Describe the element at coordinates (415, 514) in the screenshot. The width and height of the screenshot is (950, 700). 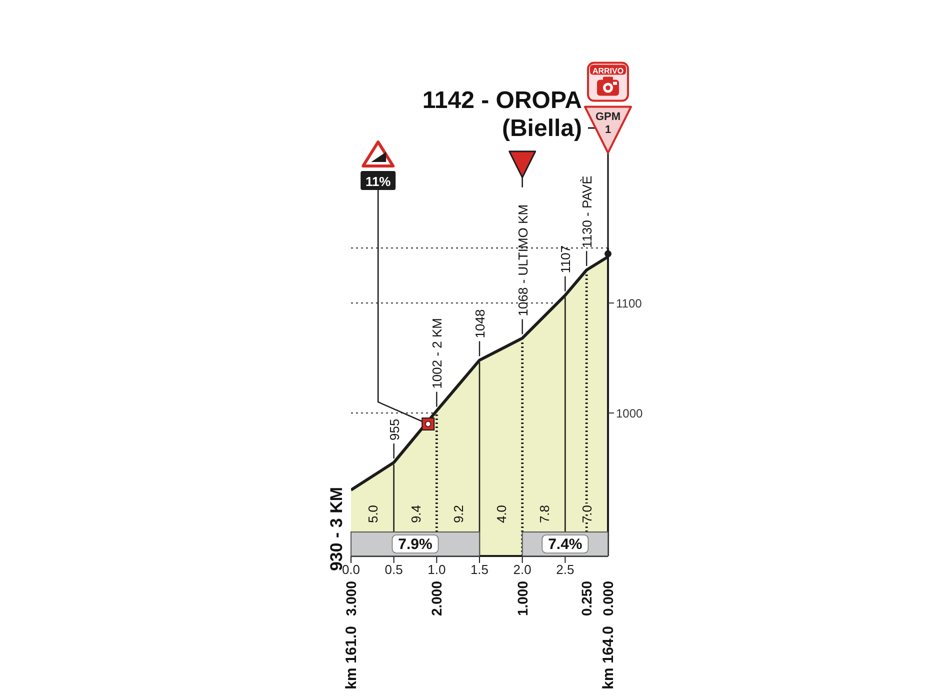
I see `annotation: 9.4` at that location.